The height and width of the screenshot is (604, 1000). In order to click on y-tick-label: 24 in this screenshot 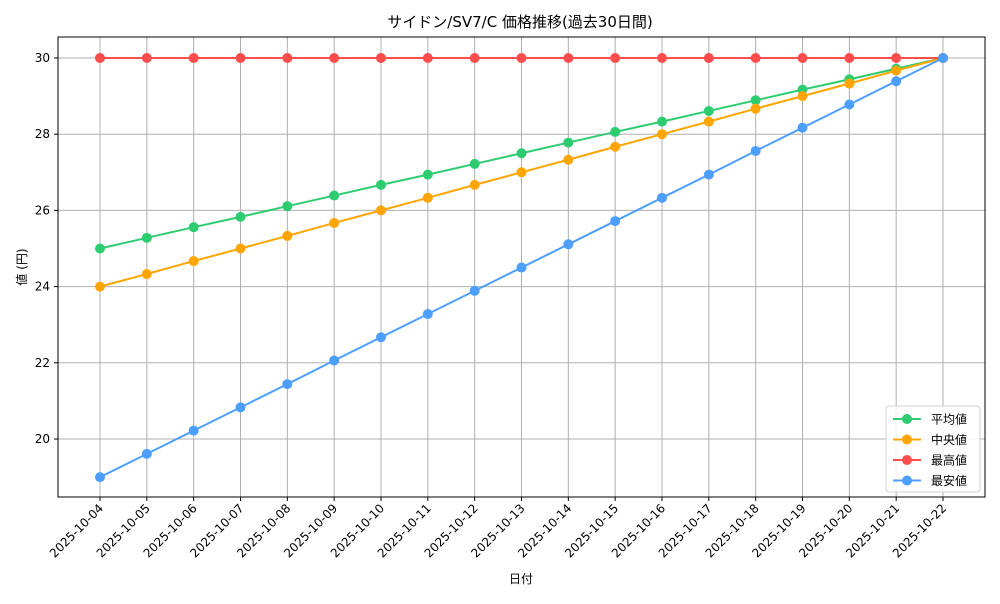, I will do `click(42, 287)`.